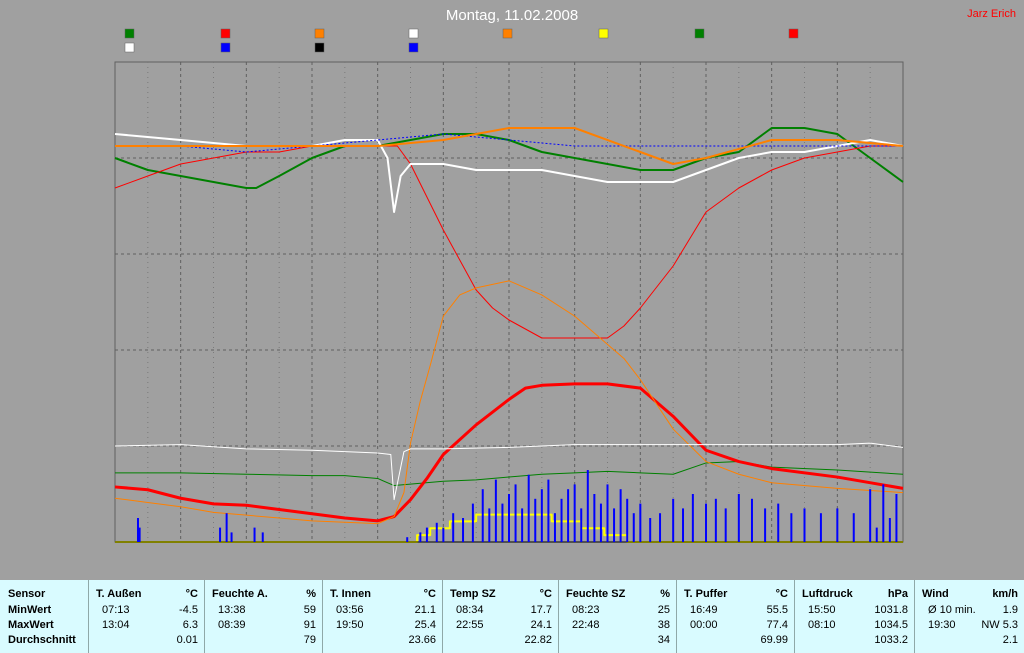  What do you see at coordinates (30, 610) in the screenshot?
I see `table-row-label: MinWert` at bounding box center [30, 610].